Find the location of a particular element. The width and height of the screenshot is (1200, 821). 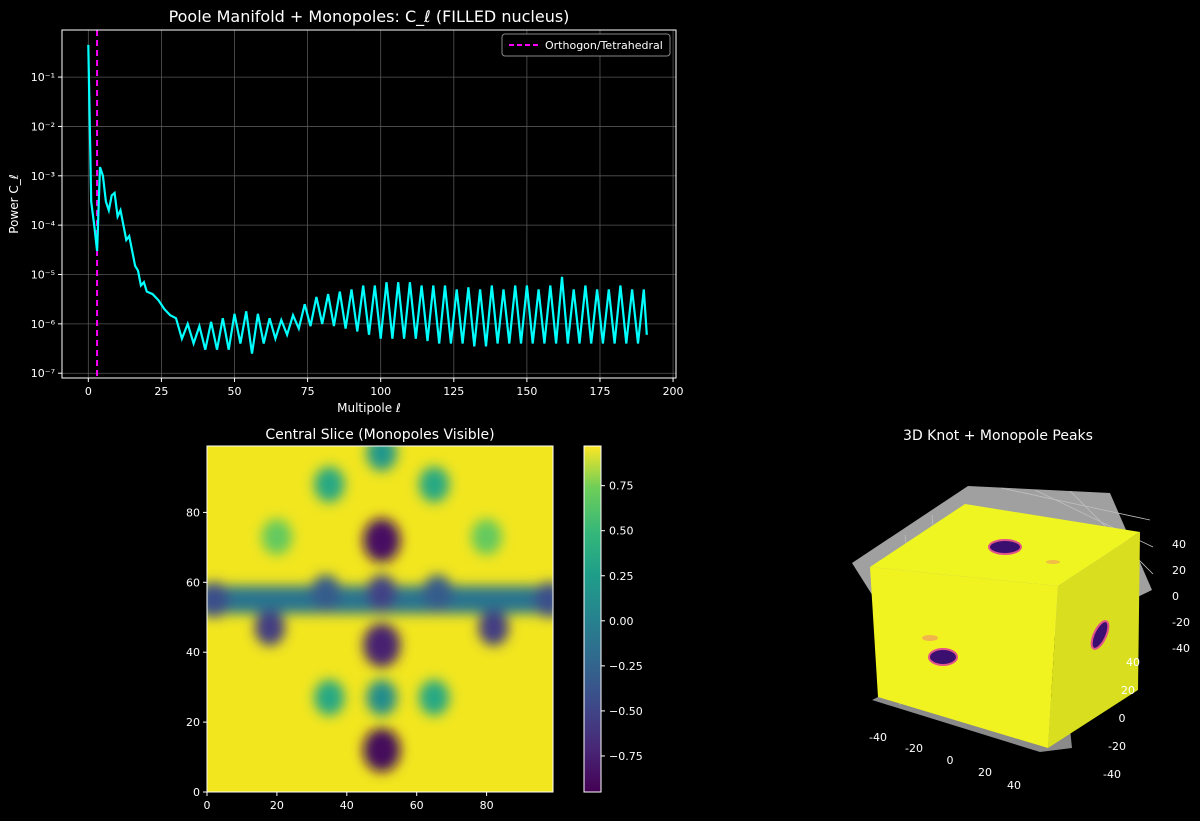

y-tick-label: 10⁻² is located at coordinates (43, 126).